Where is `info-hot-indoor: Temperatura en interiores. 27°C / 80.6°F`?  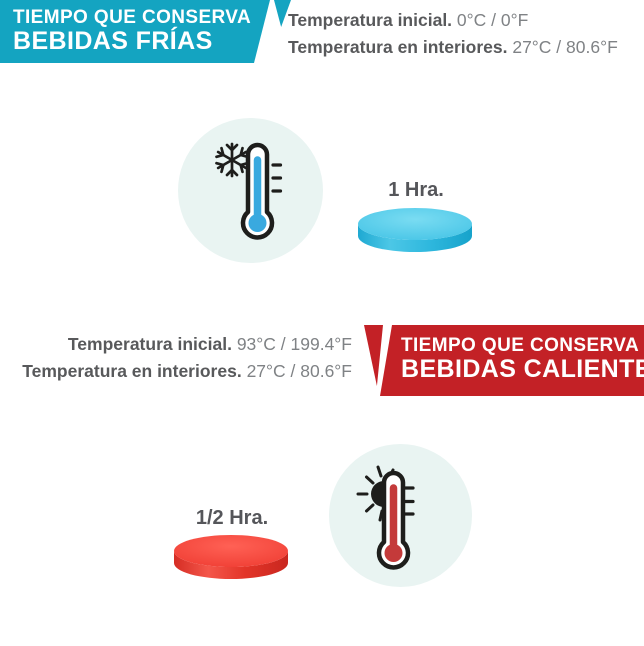
info-hot-indoor: Temperatura en interiores. 27°C / 80.6°F is located at coordinates (176, 371).